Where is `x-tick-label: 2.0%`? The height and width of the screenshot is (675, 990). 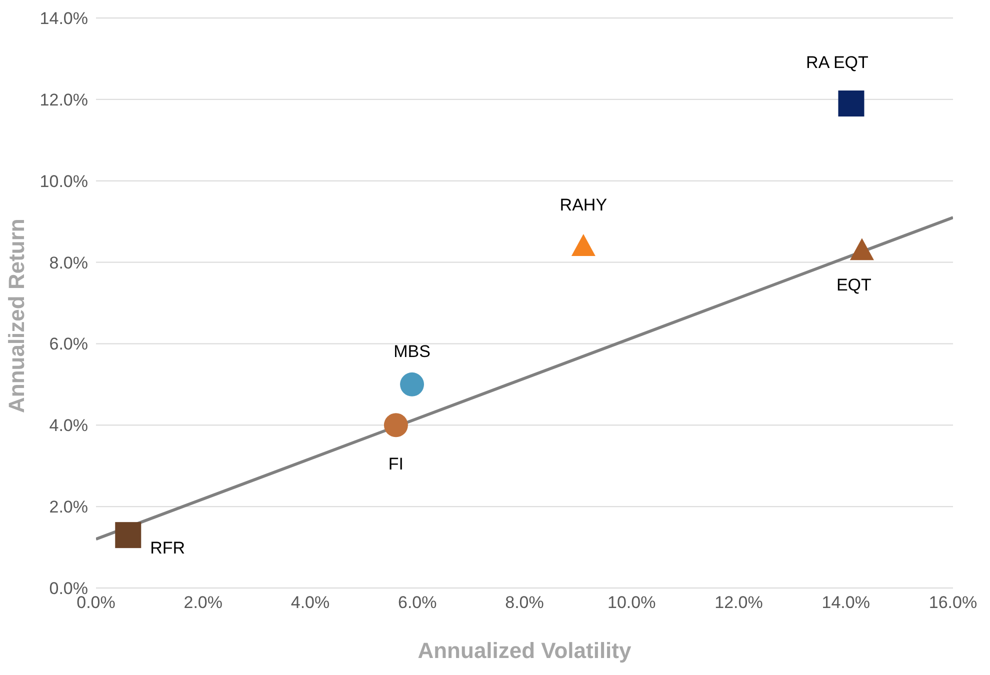
x-tick-label: 2.0% is located at coordinates (203, 602).